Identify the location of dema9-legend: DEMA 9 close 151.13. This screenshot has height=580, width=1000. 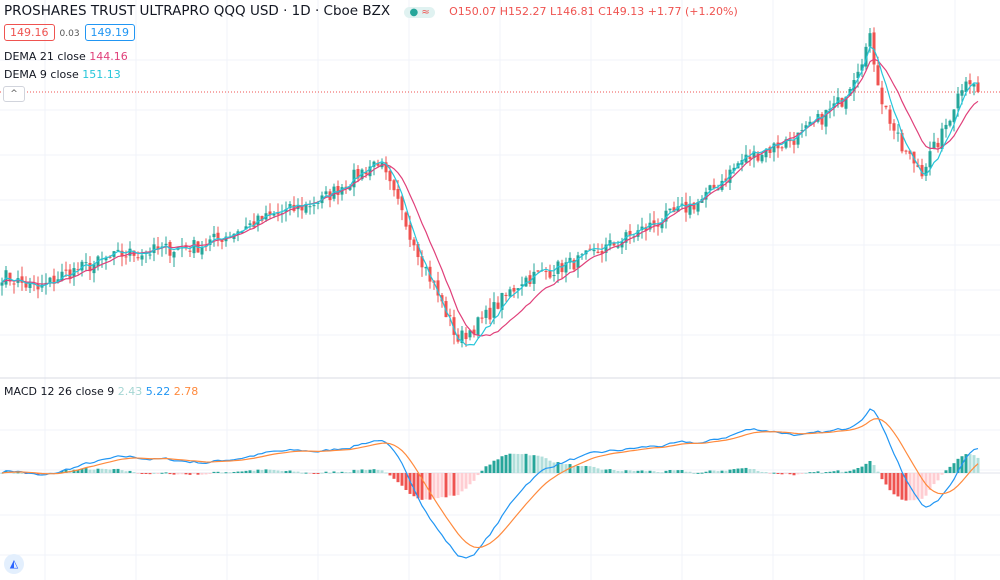
(62, 74).